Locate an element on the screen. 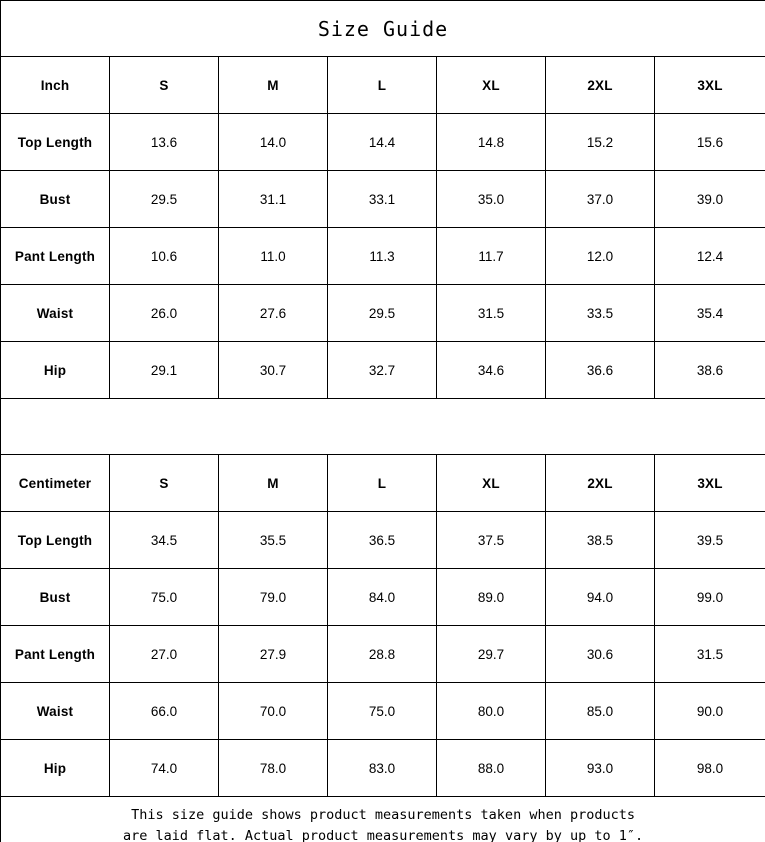 The height and width of the screenshot is (842, 765). centimeter-col-header-2xl: 2XL is located at coordinates (600, 483).